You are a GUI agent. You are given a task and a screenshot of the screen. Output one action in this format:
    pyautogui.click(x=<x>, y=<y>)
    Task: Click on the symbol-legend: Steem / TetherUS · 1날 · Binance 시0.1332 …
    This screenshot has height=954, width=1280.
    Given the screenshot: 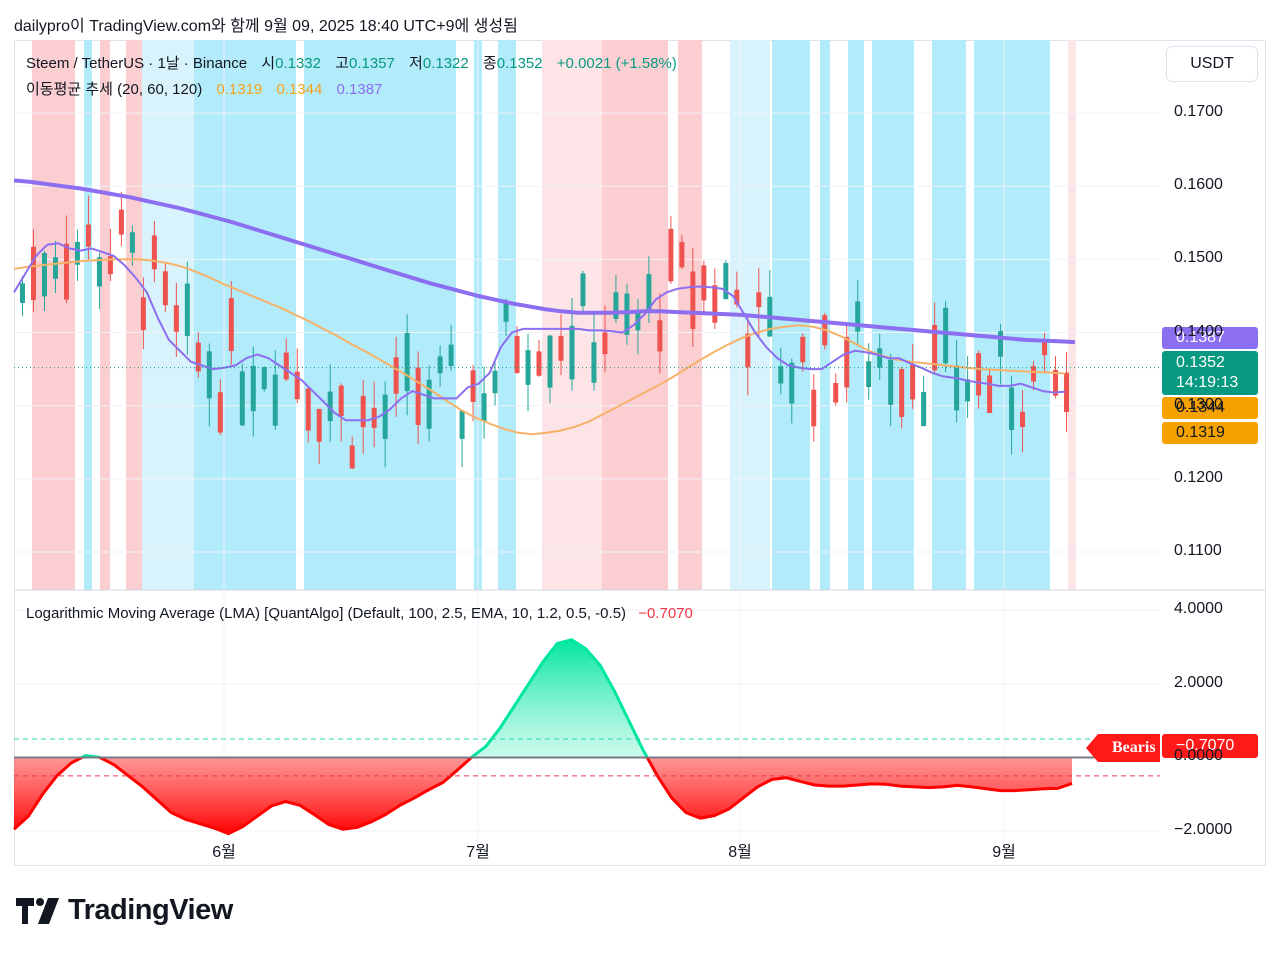 What is the action you would take?
    pyautogui.click(x=353, y=62)
    